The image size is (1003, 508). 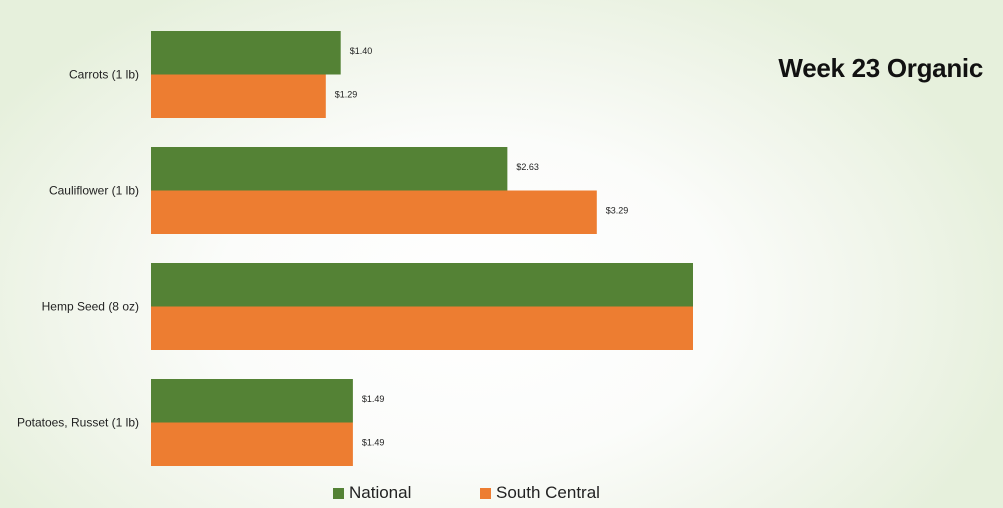 I want to click on bar-south-central-hemp-seed-8-oz, so click(x=422, y=328).